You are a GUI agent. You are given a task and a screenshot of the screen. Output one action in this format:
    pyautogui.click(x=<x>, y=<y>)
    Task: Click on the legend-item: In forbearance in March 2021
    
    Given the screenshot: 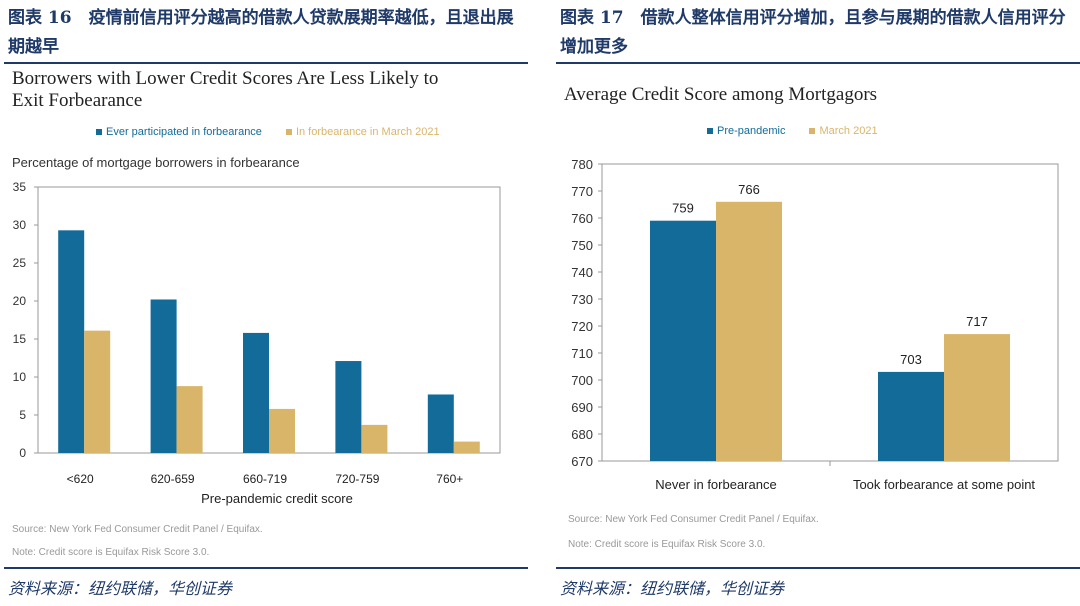 What is the action you would take?
    pyautogui.click(x=362, y=132)
    